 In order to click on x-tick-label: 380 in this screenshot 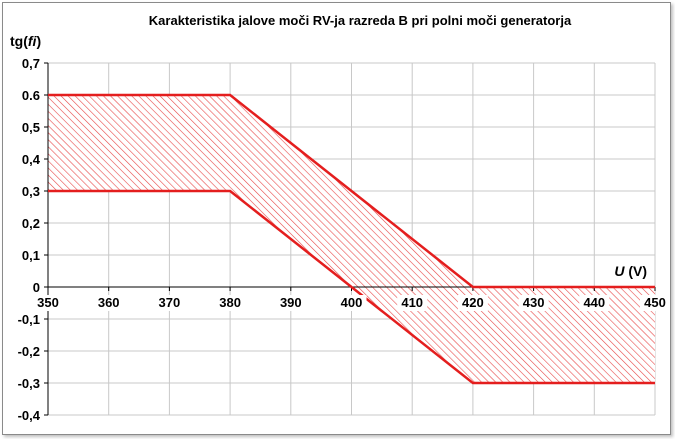, I will do `click(230, 302)`.